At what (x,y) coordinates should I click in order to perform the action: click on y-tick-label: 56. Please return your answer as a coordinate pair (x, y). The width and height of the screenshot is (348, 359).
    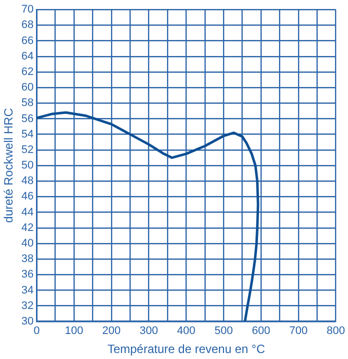
    Looking at the image, I should click on (27, 118).